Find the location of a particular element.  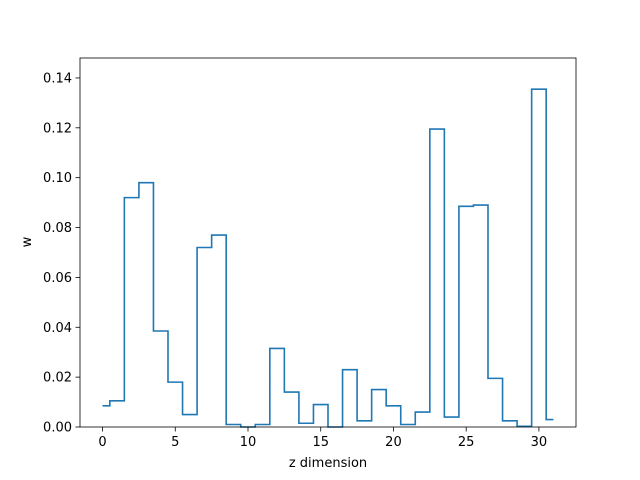

x-tick-label: 0 is located at coordinates (102, 442).